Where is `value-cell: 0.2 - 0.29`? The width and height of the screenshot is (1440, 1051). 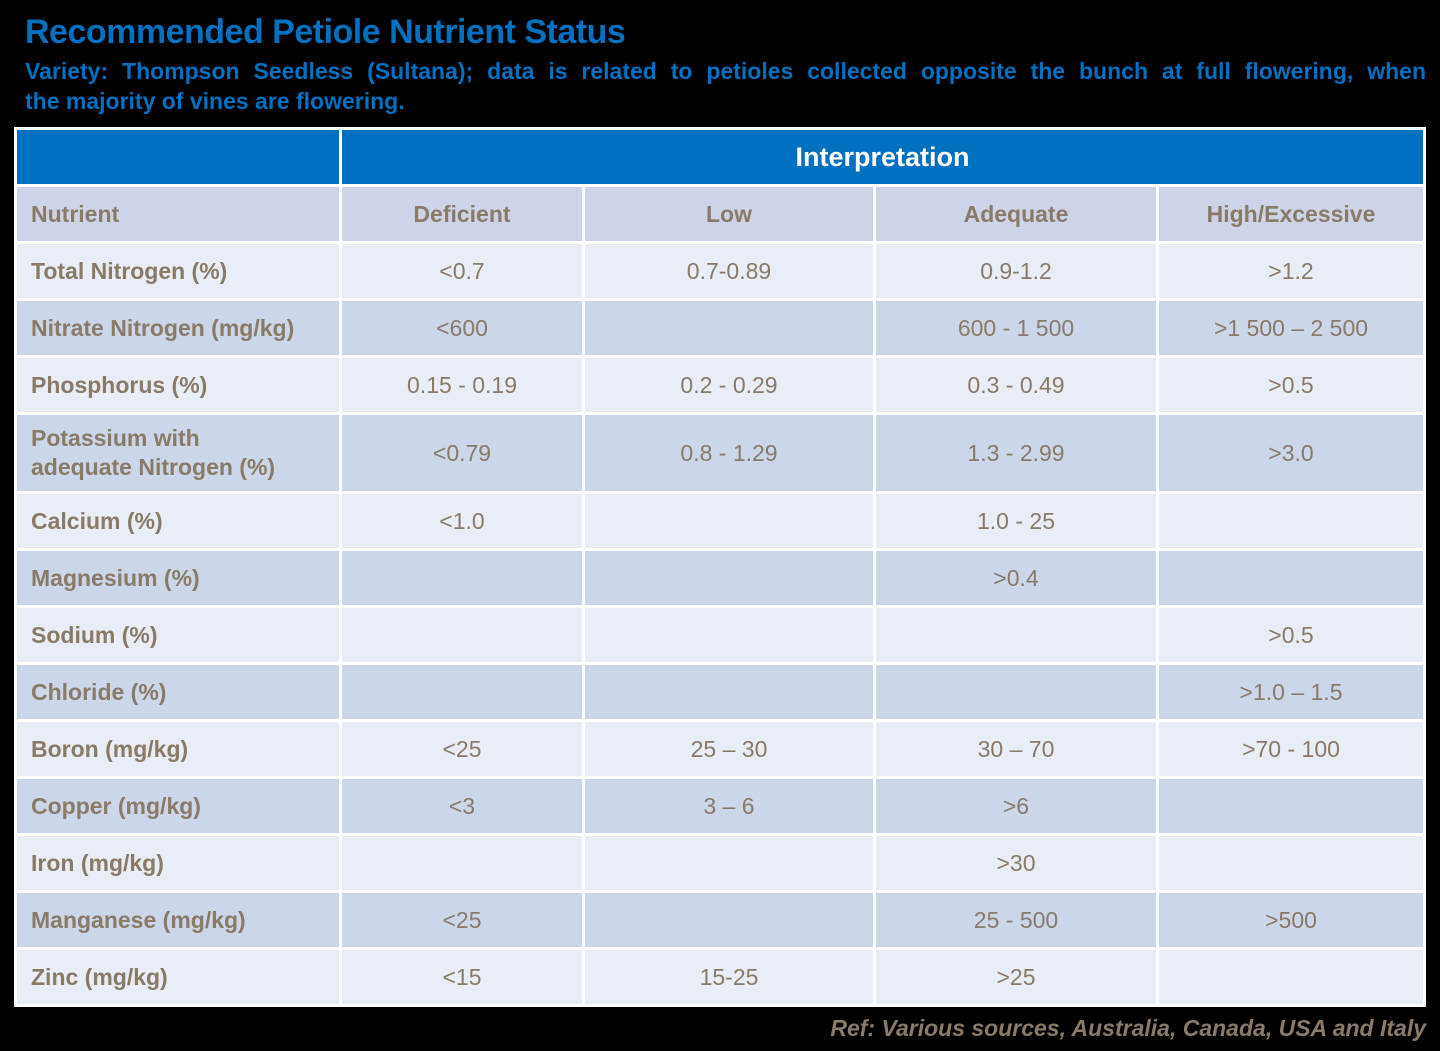
value-cell: 0.2 - 0.29 is located at coordinates (729, 385).